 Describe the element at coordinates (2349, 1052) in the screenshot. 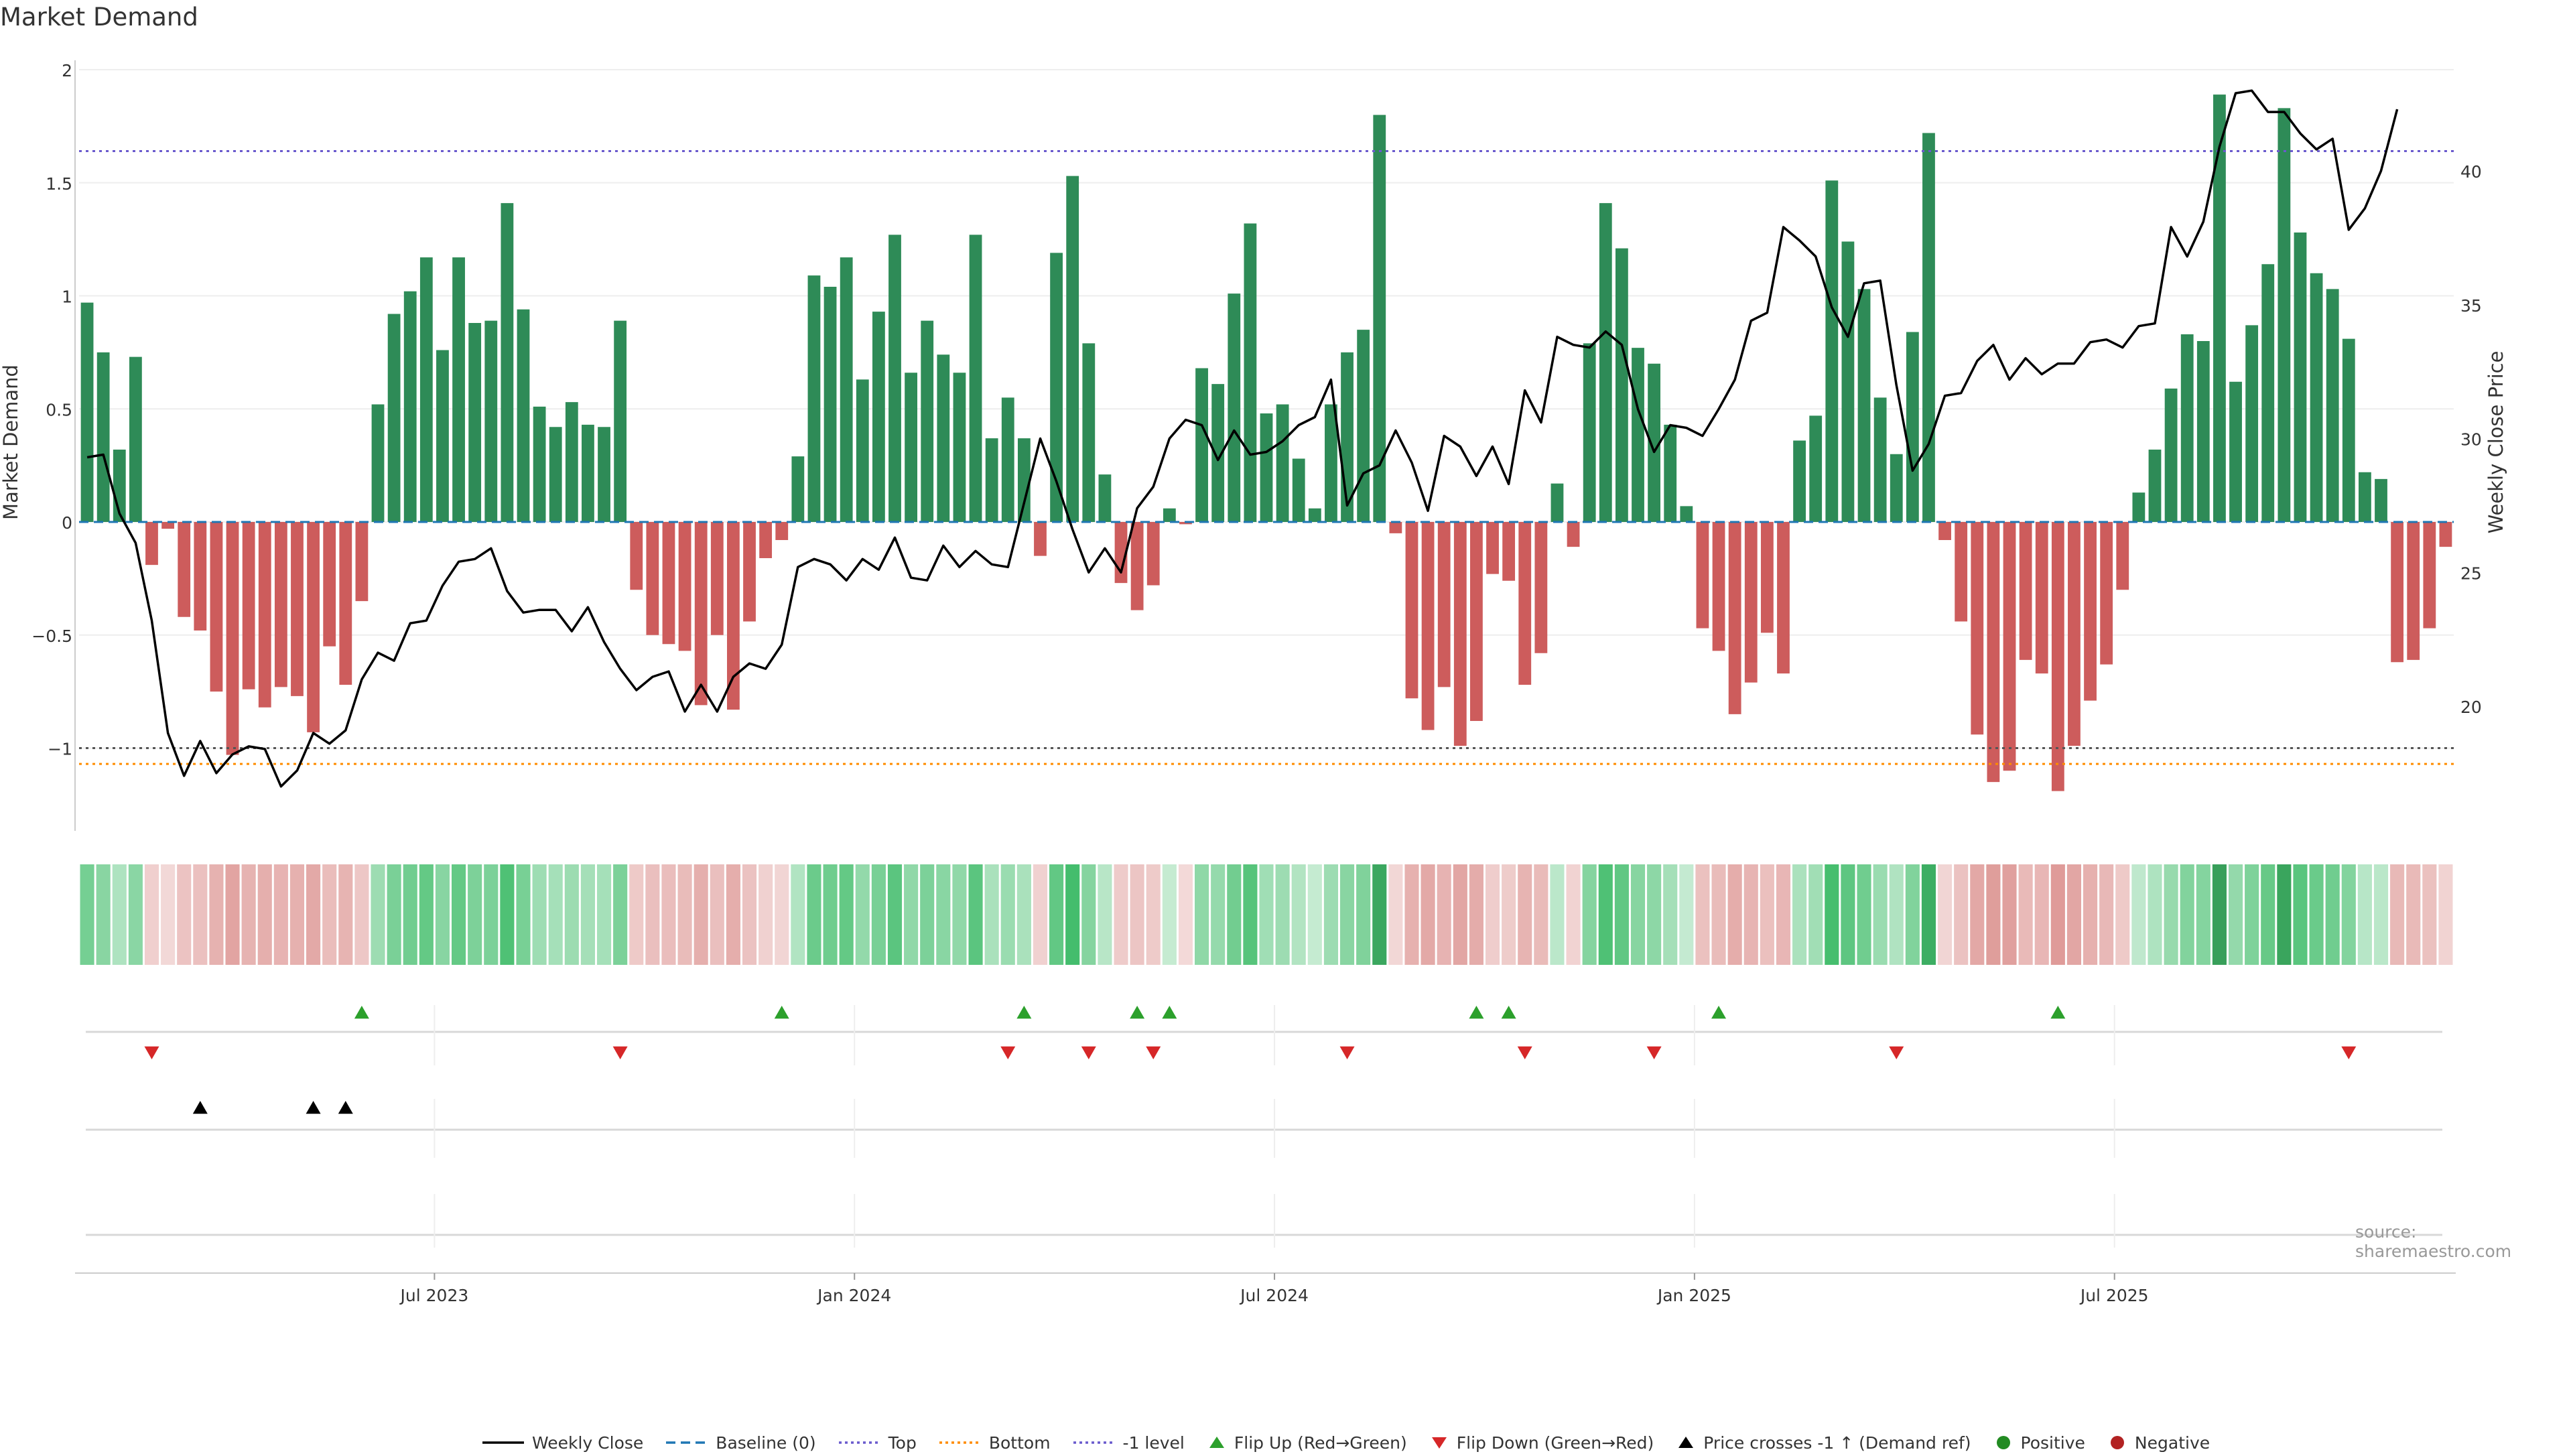

I see `flip-down-marker` at that location.